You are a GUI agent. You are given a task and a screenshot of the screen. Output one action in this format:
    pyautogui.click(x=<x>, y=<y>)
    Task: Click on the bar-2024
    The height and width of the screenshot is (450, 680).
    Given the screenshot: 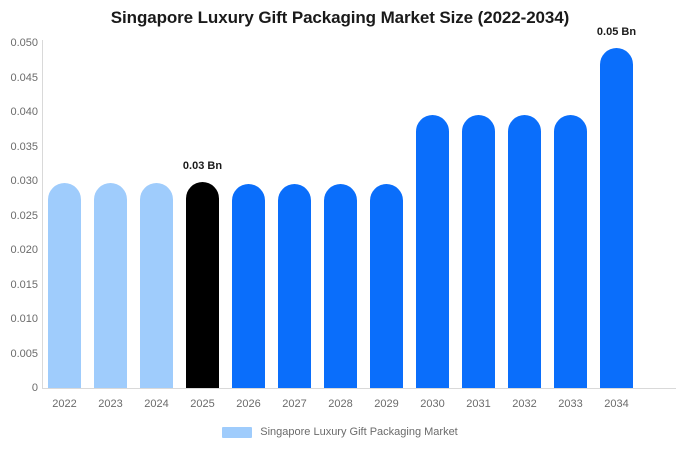 What is the action you would take?
    pyautogui.click(x=156, y=285)
    